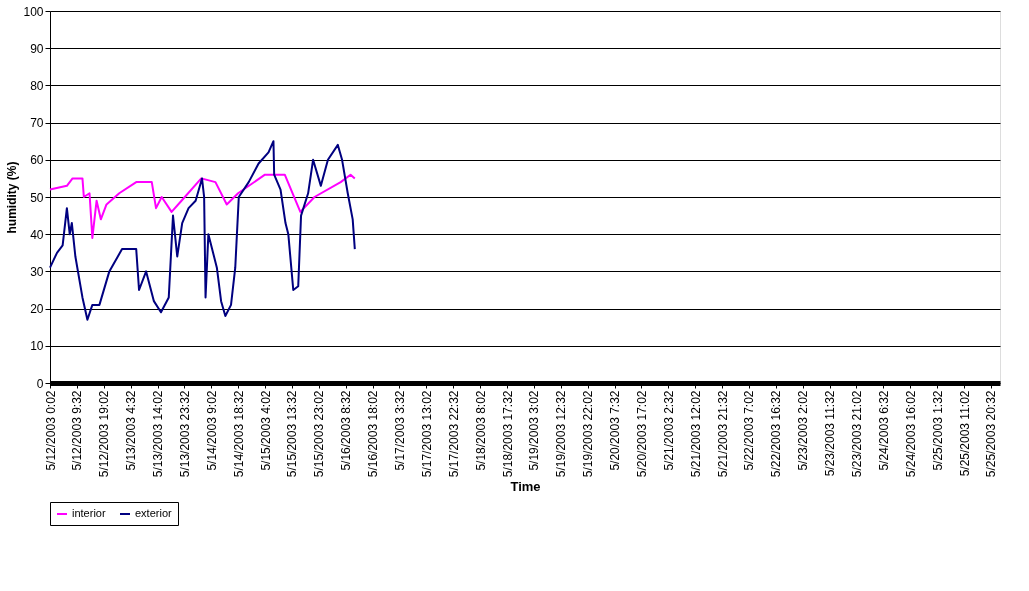  What do you see at coordinates (803, 430) in the screenshot?
I see `x-tick-label: 5/23/2003 2:02` at bounding box center [803, 430].